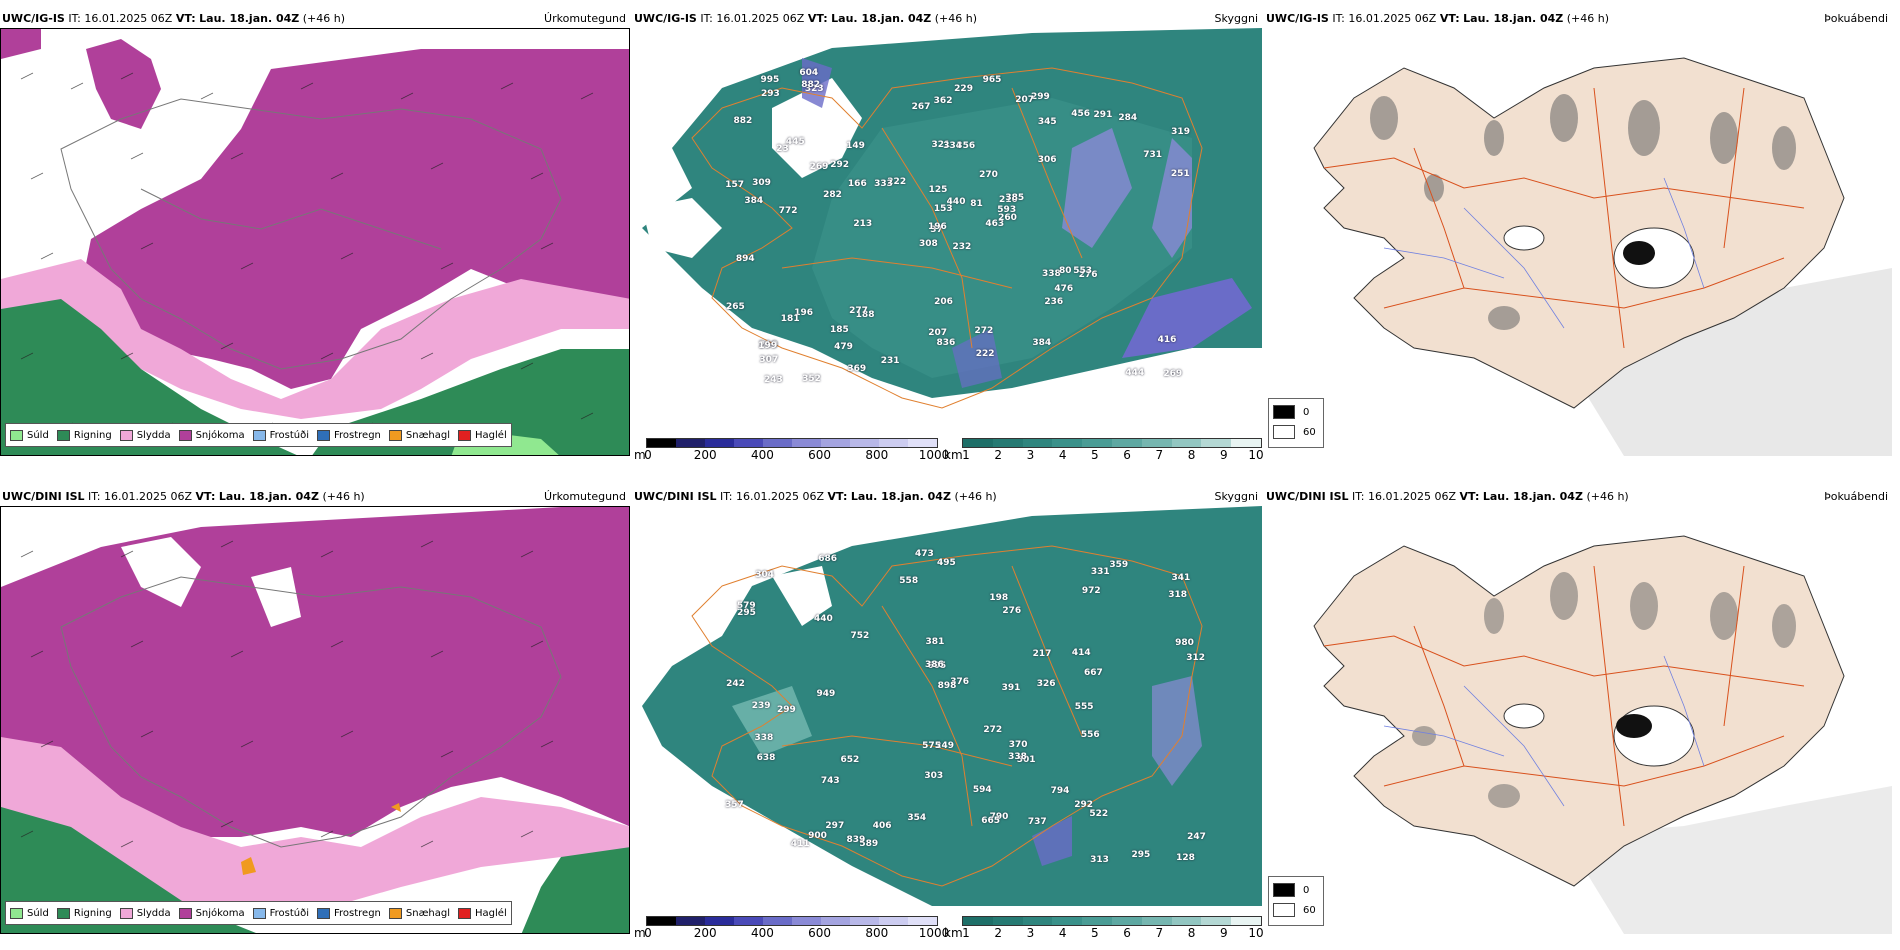 Image resolution: width=1900 pixels, height=950 pixels. What do you see at coordinates (1173, 373) in the screenshot?
I see `cloud-base-value-label: 269` at bounding box center [1173, 373].